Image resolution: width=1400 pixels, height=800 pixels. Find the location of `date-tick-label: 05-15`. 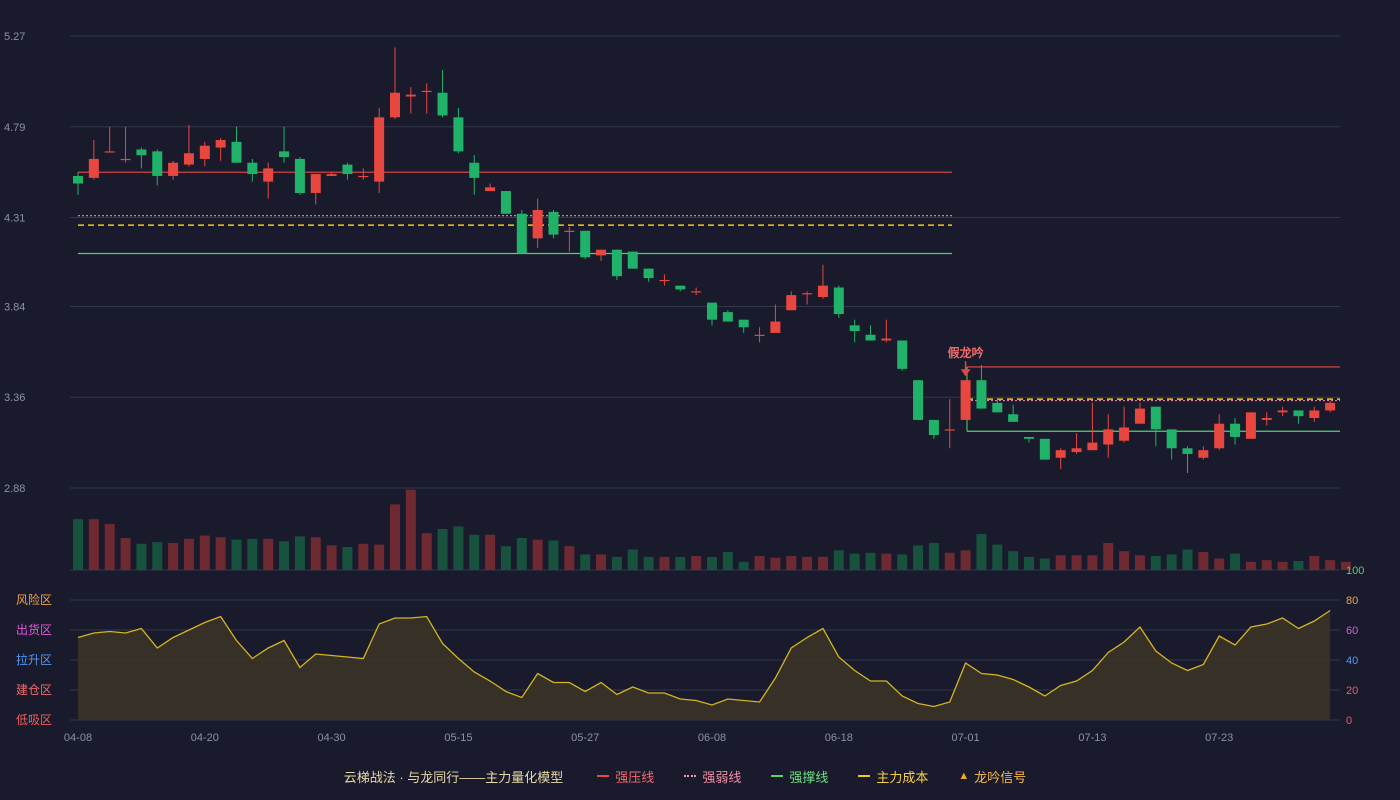

date-tick-label: 05-15 is located at coordinates (458, 738).